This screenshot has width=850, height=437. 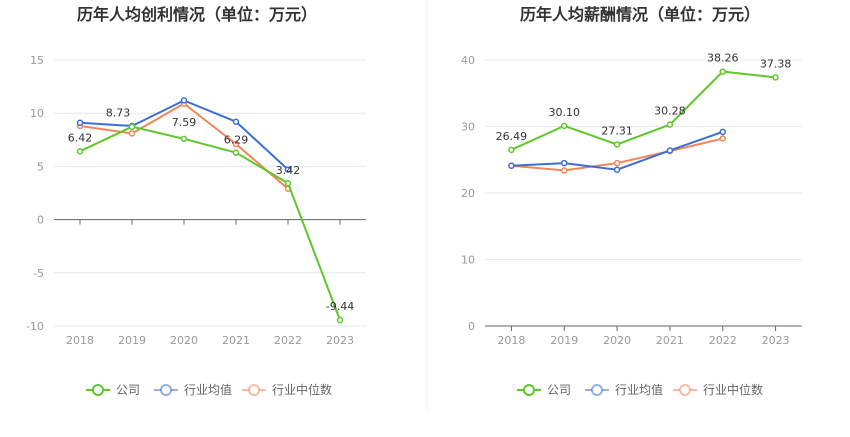 What do you see at coordinates (617, 130) in the screenshot?
I see `data-label: 27.31` at bounding box center [617, 130].